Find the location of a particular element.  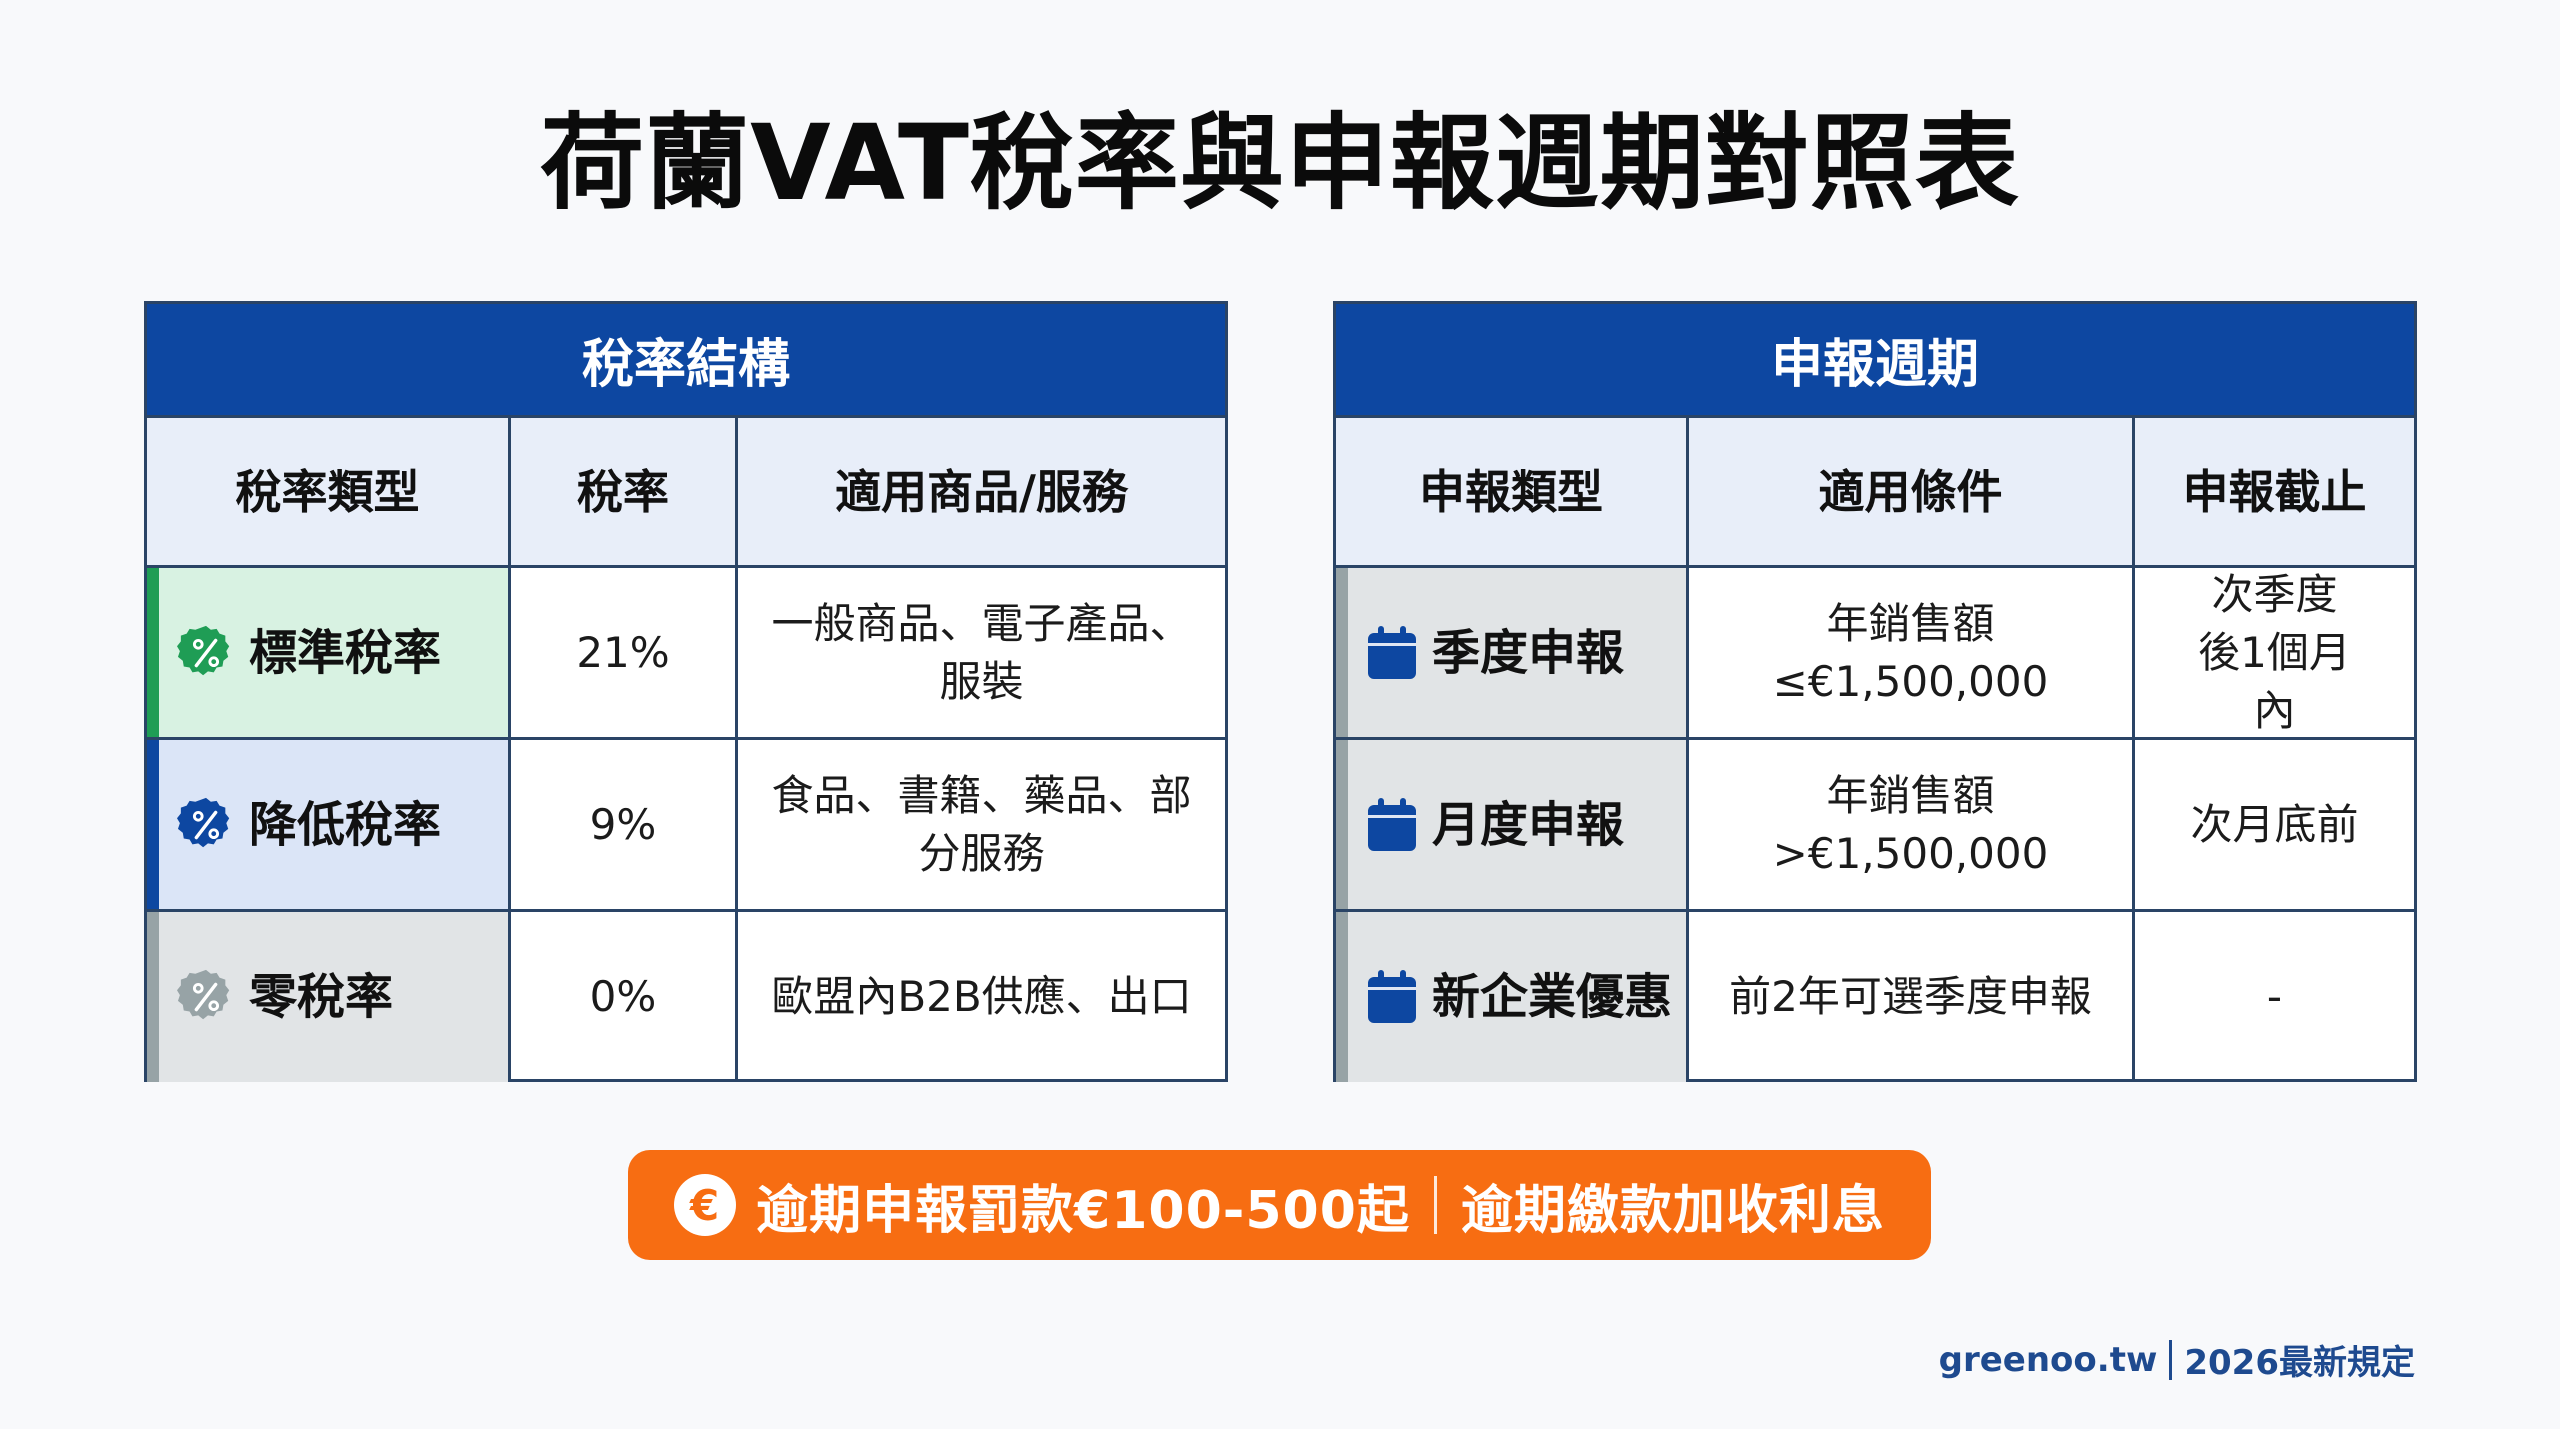

filing-condition: 年銷售額≤€1,500,000 is located at coordinates (1912, 652).